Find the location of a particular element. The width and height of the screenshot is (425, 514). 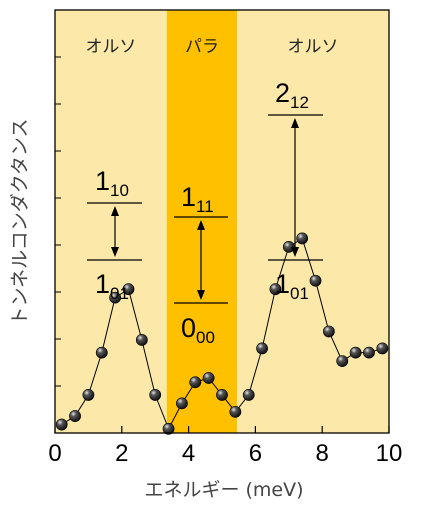

x-tick-label: 6 is located at coordinates (255, 453).